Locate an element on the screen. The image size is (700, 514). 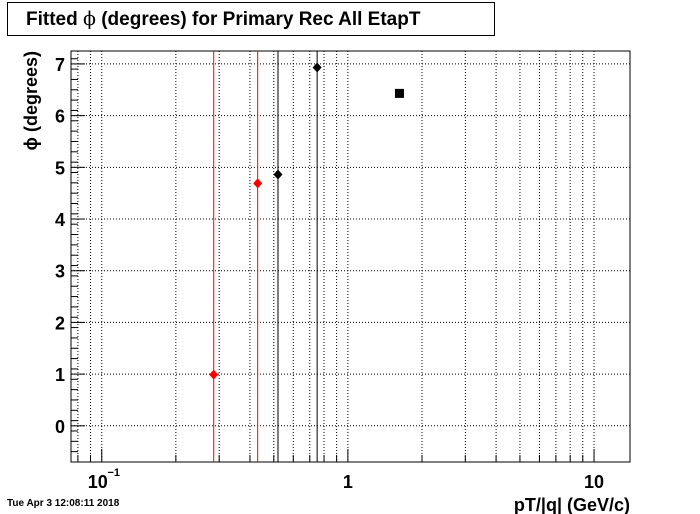
x-tick-exponent: −1 is located at coordinates (113, 473).